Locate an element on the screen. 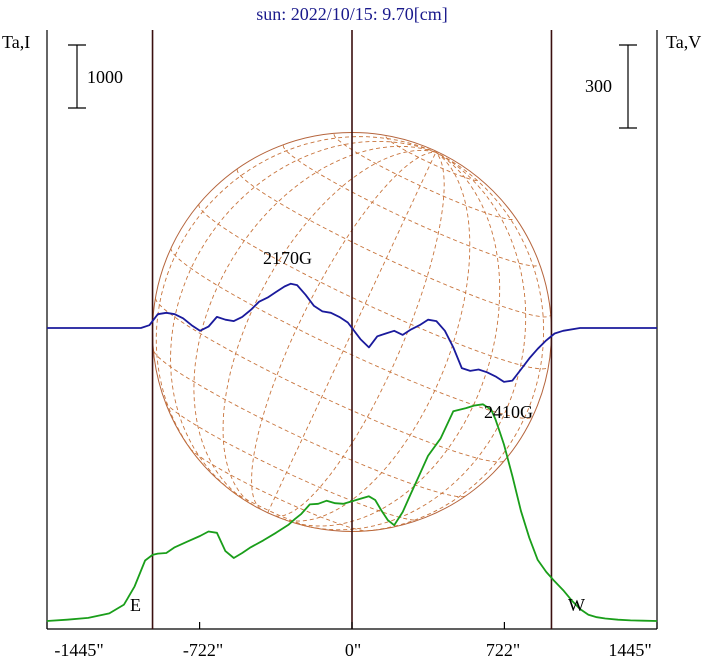 This screenshot has height=662, width=708. east-limb-label: E is located at coordinates (135, 605).